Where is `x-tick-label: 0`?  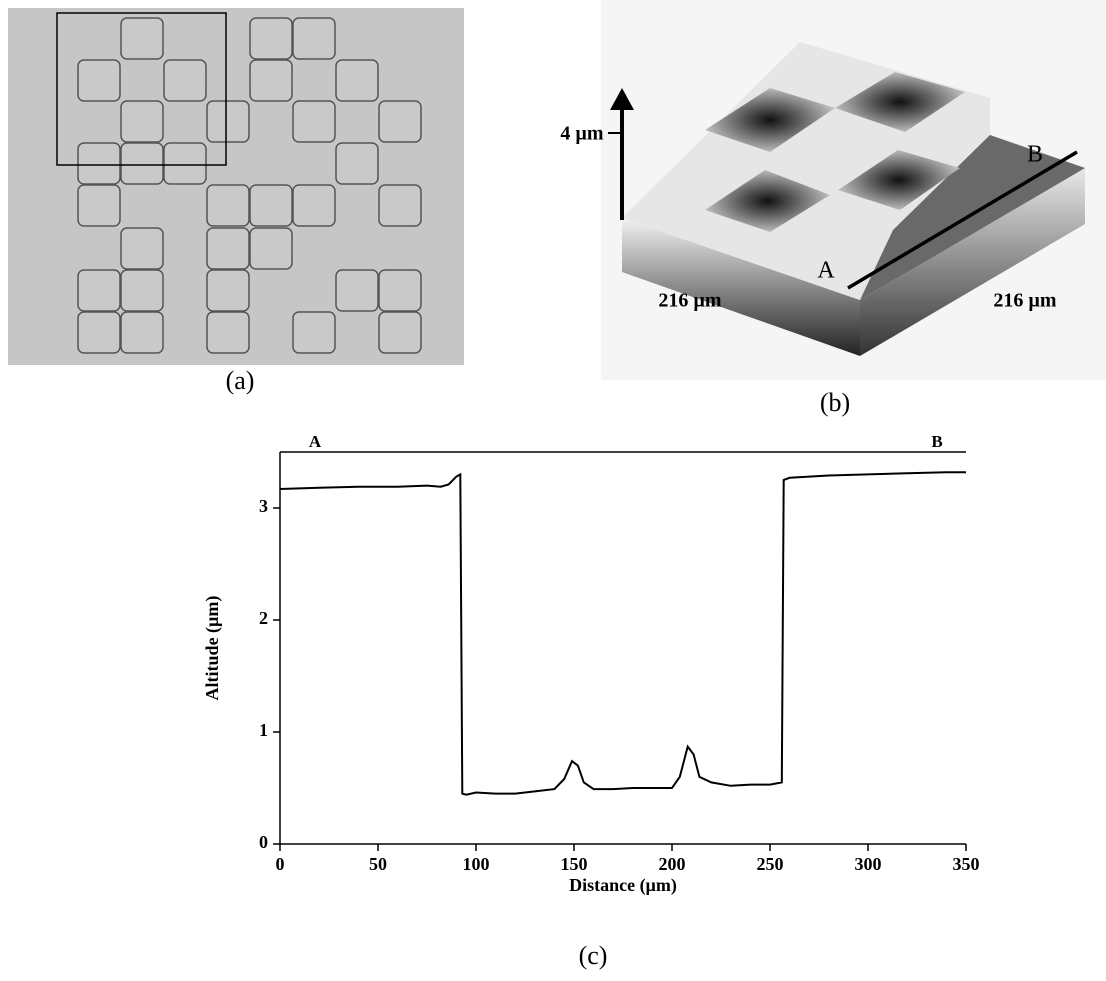
x-tick-label: 0 is located at coordinates (280, 864).